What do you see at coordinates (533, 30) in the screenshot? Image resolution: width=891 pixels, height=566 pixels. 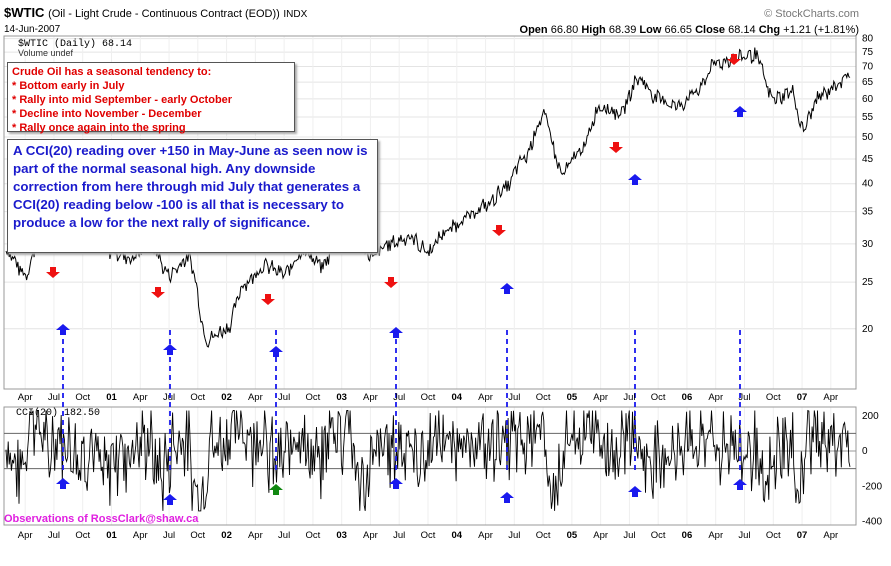 I see `open-label: Open` at bounding box center [533, 30].